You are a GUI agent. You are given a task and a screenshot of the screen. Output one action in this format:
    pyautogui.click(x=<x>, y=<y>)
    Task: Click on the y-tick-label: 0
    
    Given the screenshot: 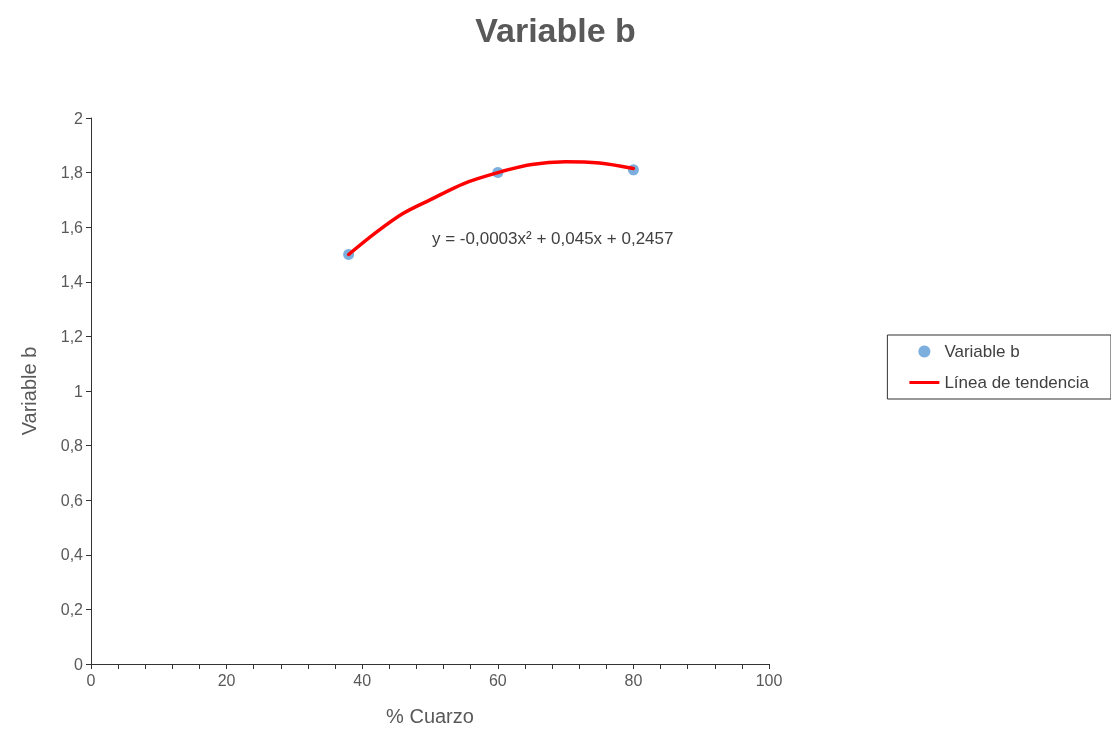 What is the action you would take?
    pyautogui.click(x=79, y=664)
    